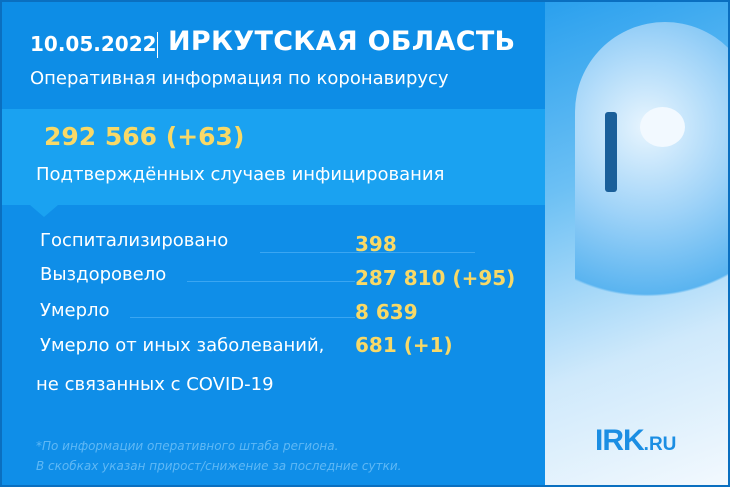 The width and height of the screenshot is (730, 487). What do you see at coordinates (620, 440) in the screenshot?
I see `logo-main: IRK` at bounding box center [620, 440].